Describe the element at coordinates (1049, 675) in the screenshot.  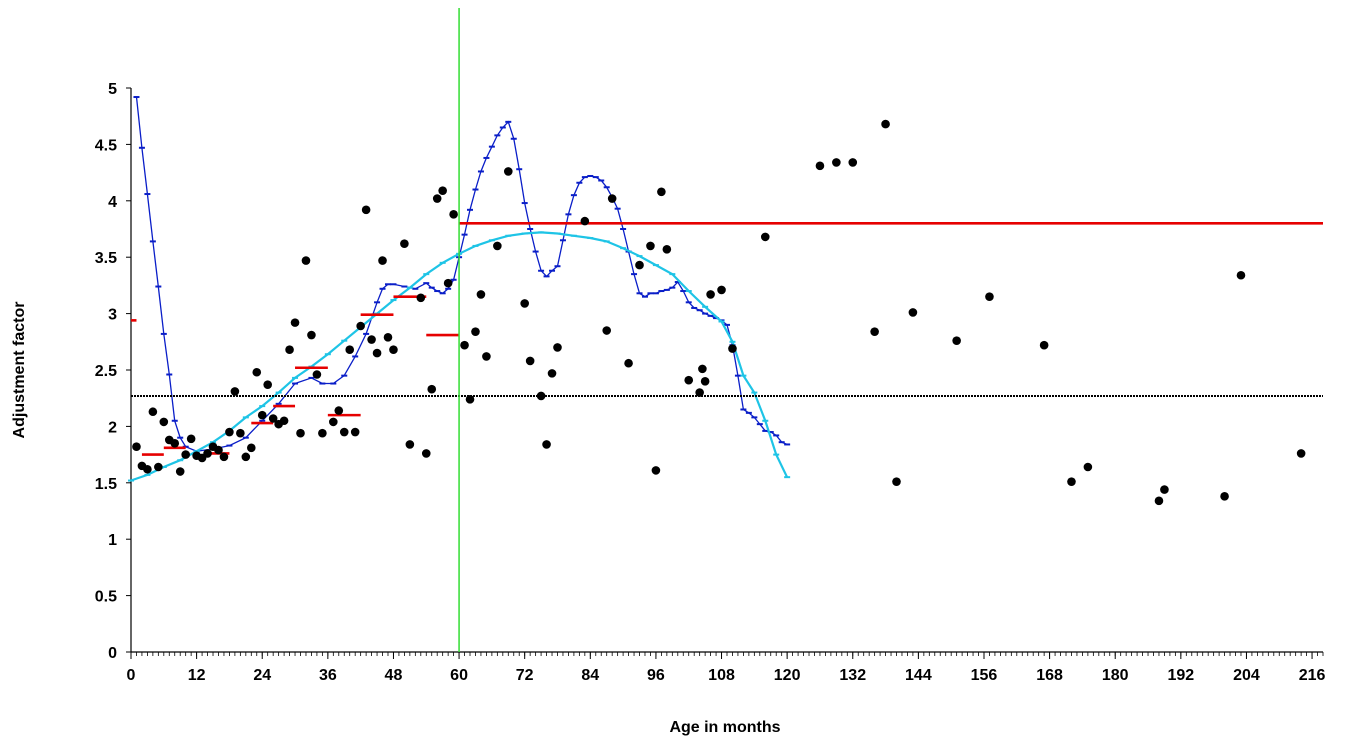
I see `x-tick-label: 168` at that location.